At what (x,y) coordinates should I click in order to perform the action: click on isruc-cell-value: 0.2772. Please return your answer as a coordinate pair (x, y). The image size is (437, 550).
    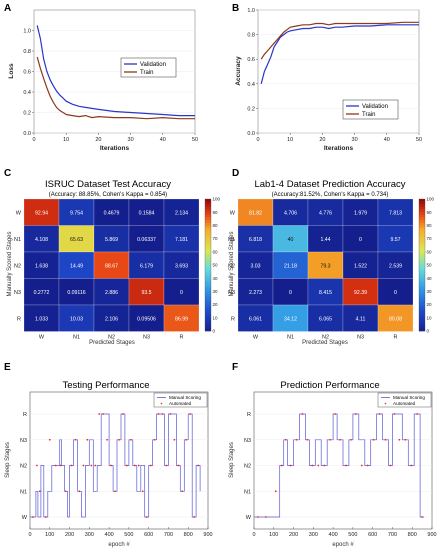
    Looking at the image, I should click on (42, 293).